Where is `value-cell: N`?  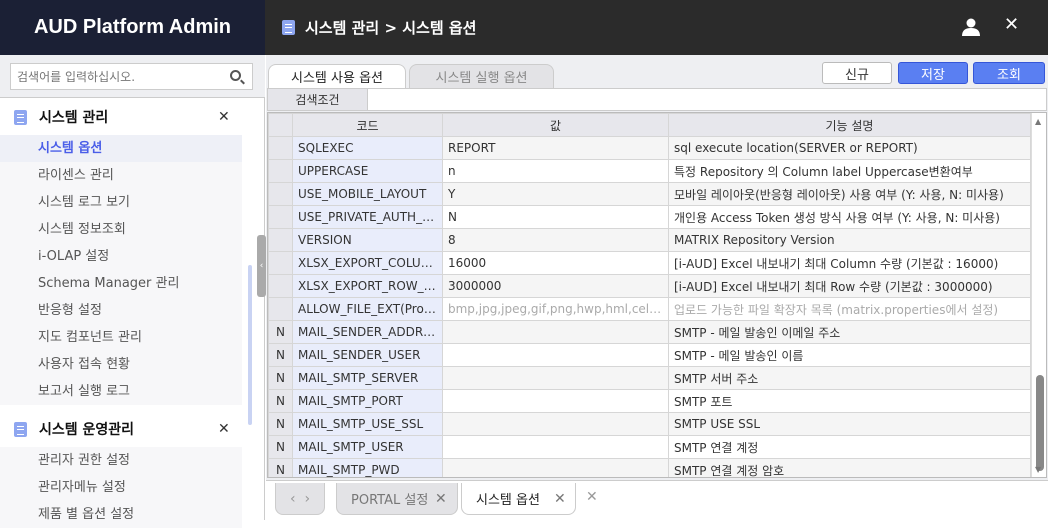
value-cell: N is located at coordinates (555, 217).